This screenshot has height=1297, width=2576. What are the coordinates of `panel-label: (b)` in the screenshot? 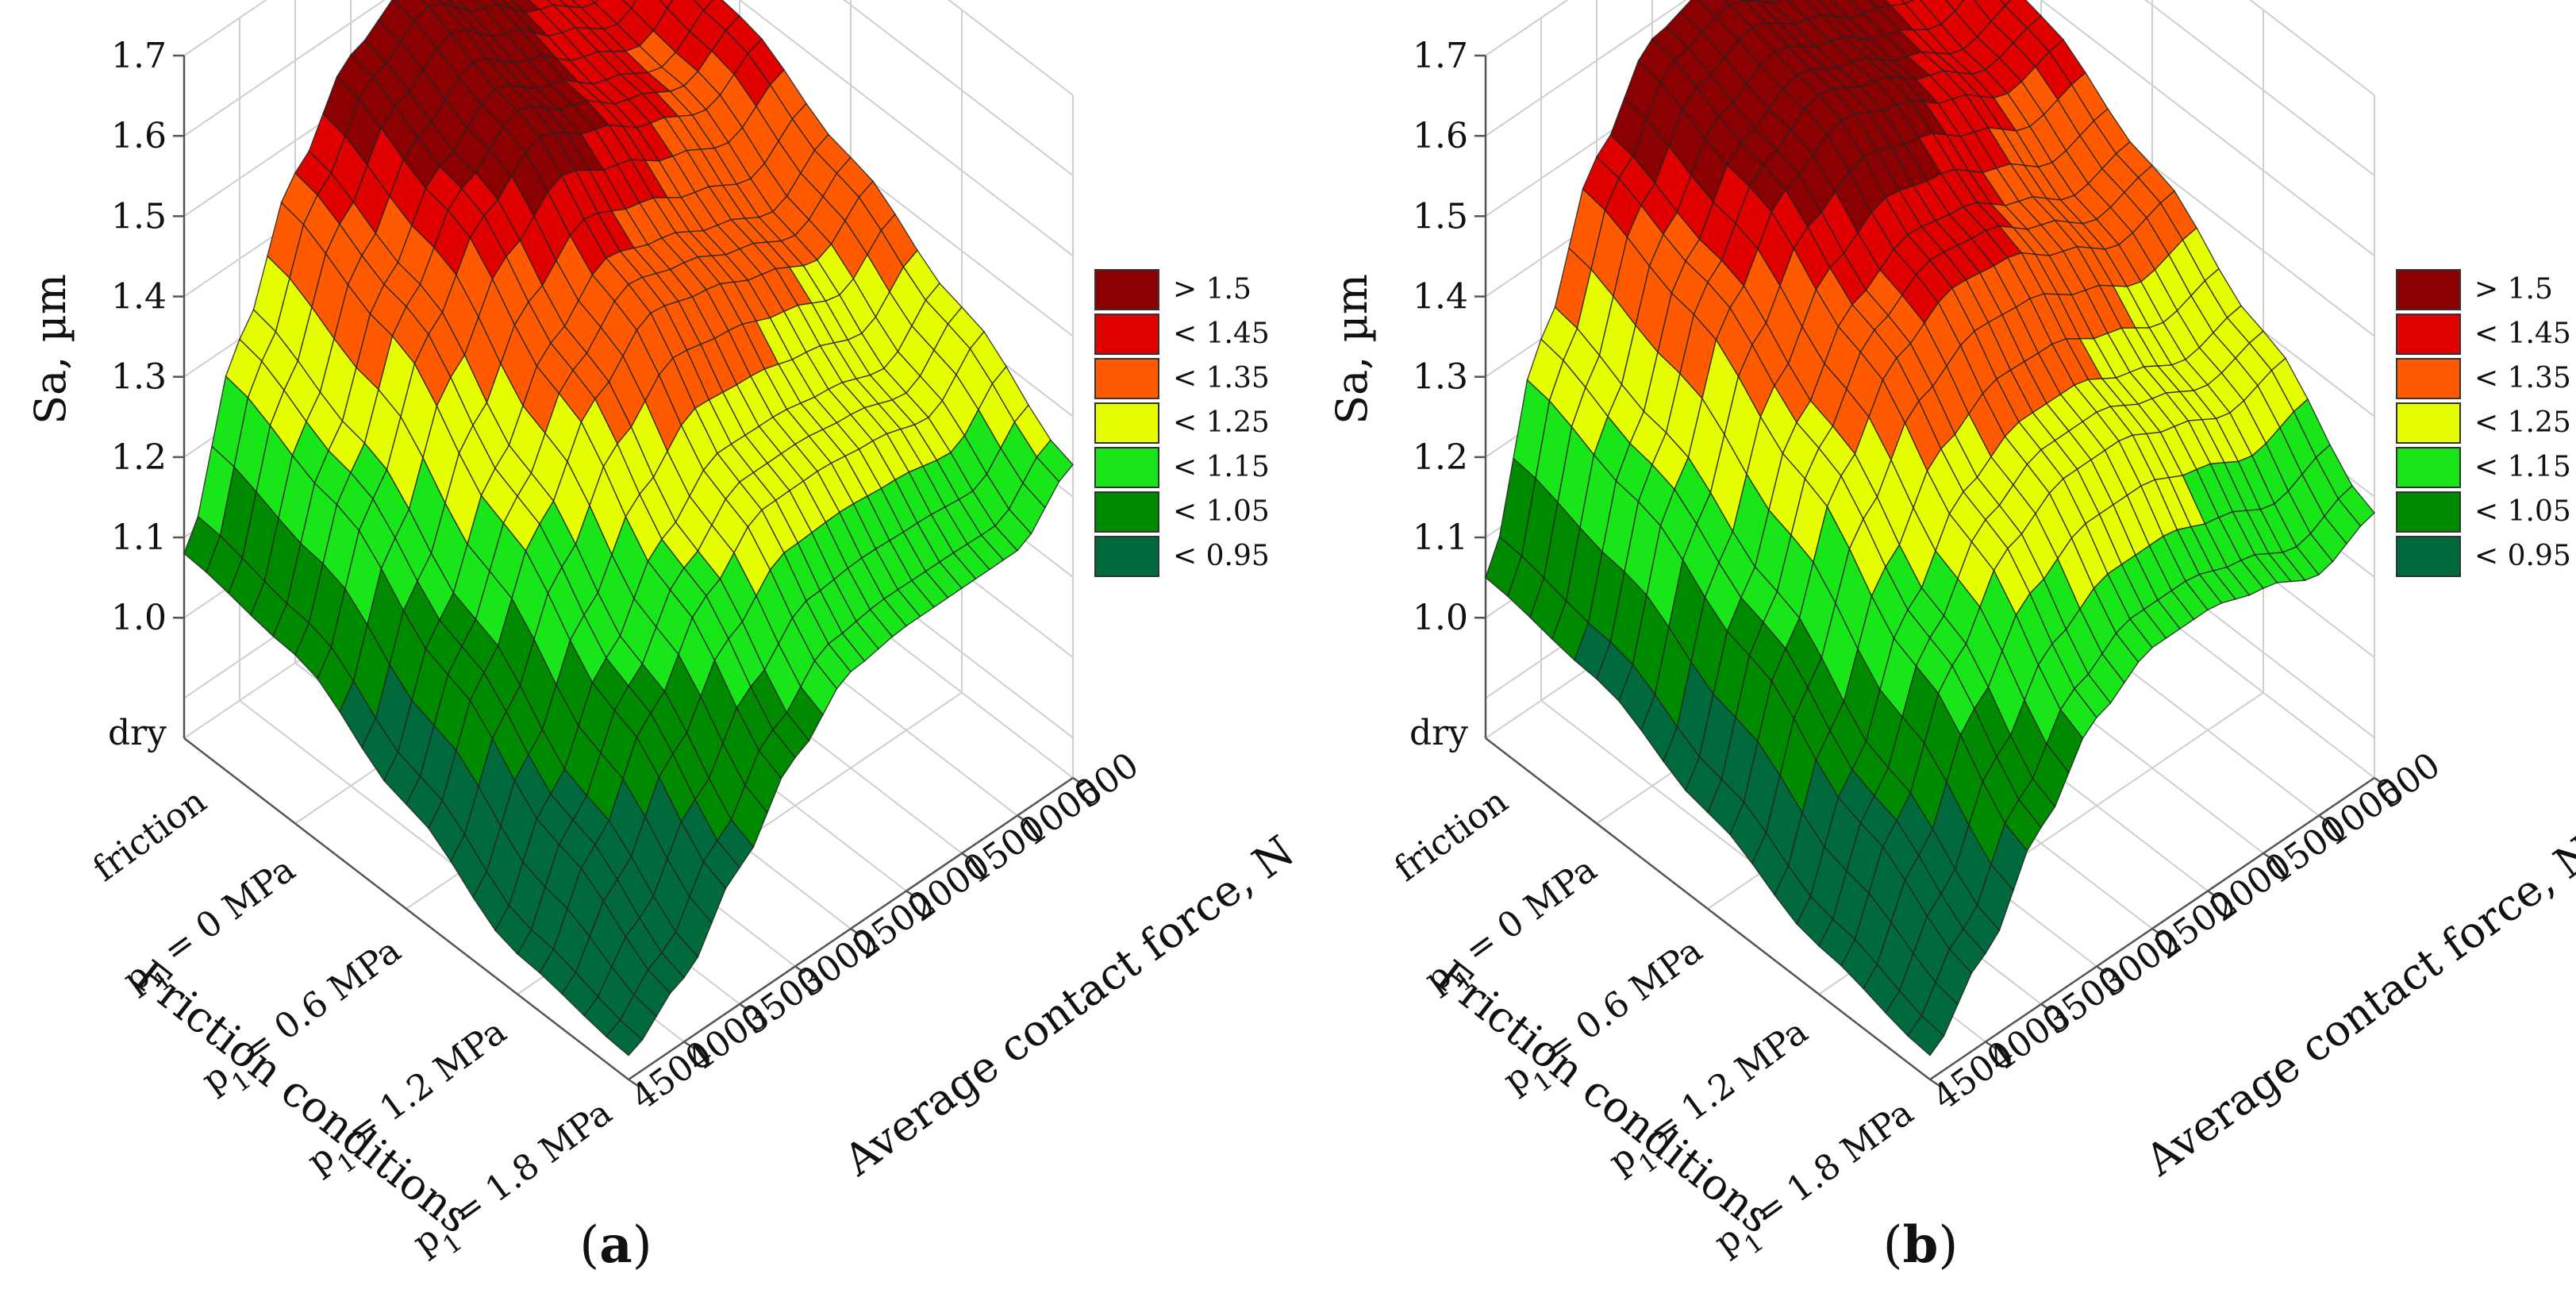 It's located at (1921, 1245).